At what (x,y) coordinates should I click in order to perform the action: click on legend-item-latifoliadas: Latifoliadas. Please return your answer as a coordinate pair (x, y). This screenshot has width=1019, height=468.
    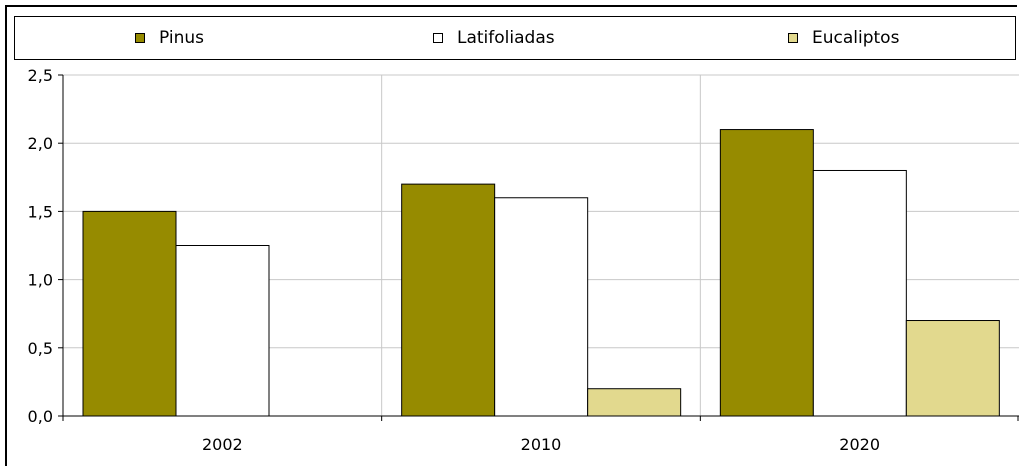
    Looking at the image, I should click on (494, 38).